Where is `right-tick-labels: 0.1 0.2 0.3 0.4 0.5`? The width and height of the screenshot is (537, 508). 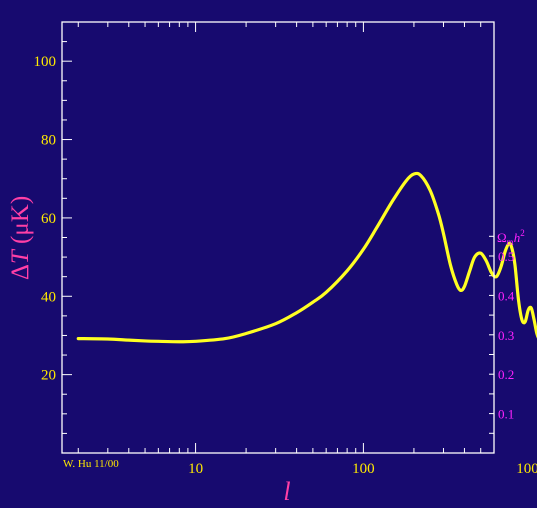 right-tick-labels: 0.1 0.2 0.3 0.4 0.5 is located at coordinates (506, 335).